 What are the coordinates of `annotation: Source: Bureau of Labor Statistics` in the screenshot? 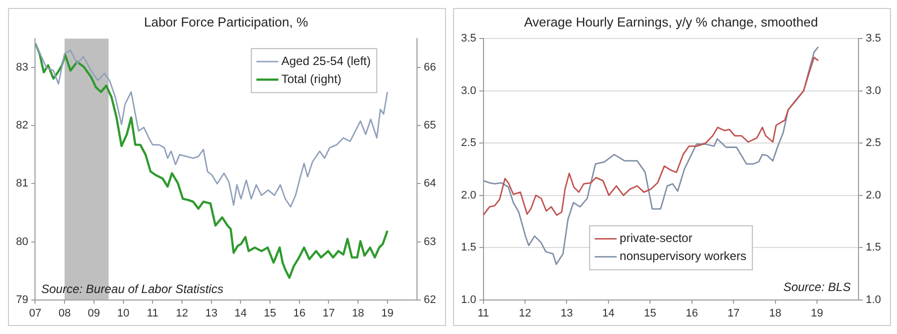 It's located at (132, 289).